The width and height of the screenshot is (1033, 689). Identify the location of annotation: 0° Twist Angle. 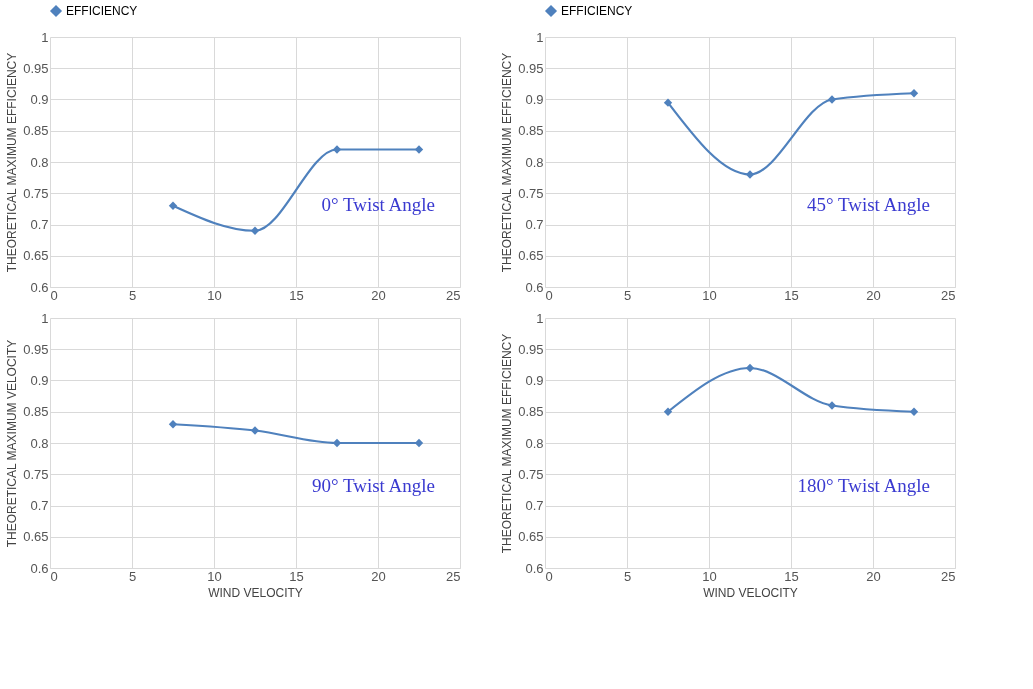
(378, 204).